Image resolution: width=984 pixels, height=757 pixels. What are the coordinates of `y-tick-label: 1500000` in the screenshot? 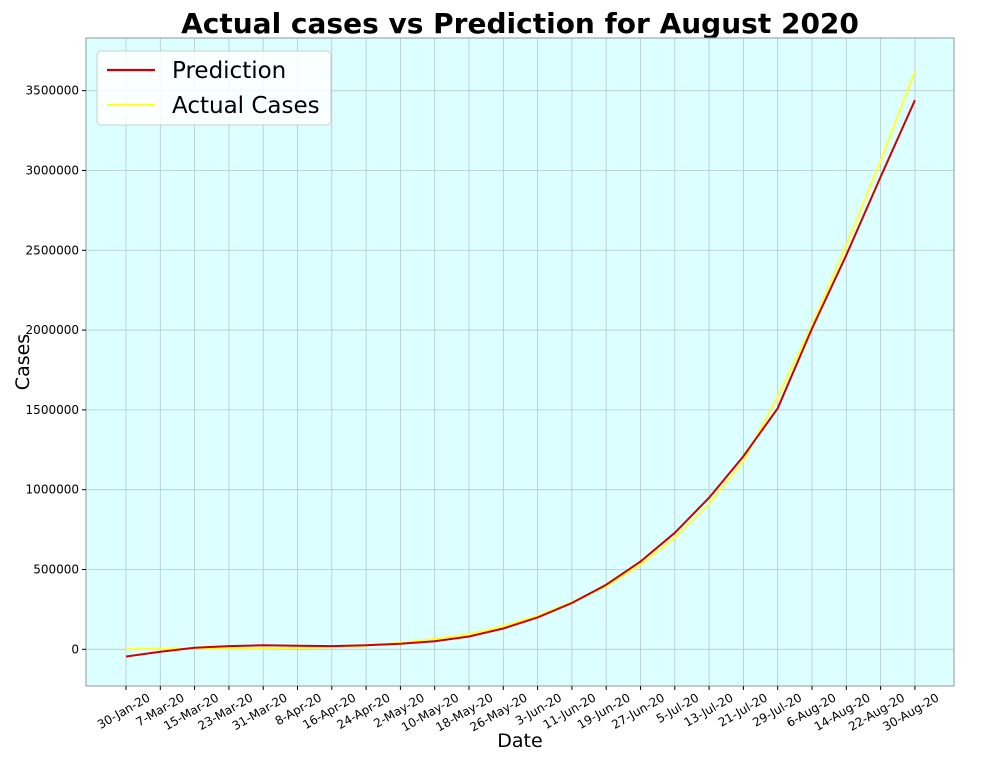 It's located at (52, 410).